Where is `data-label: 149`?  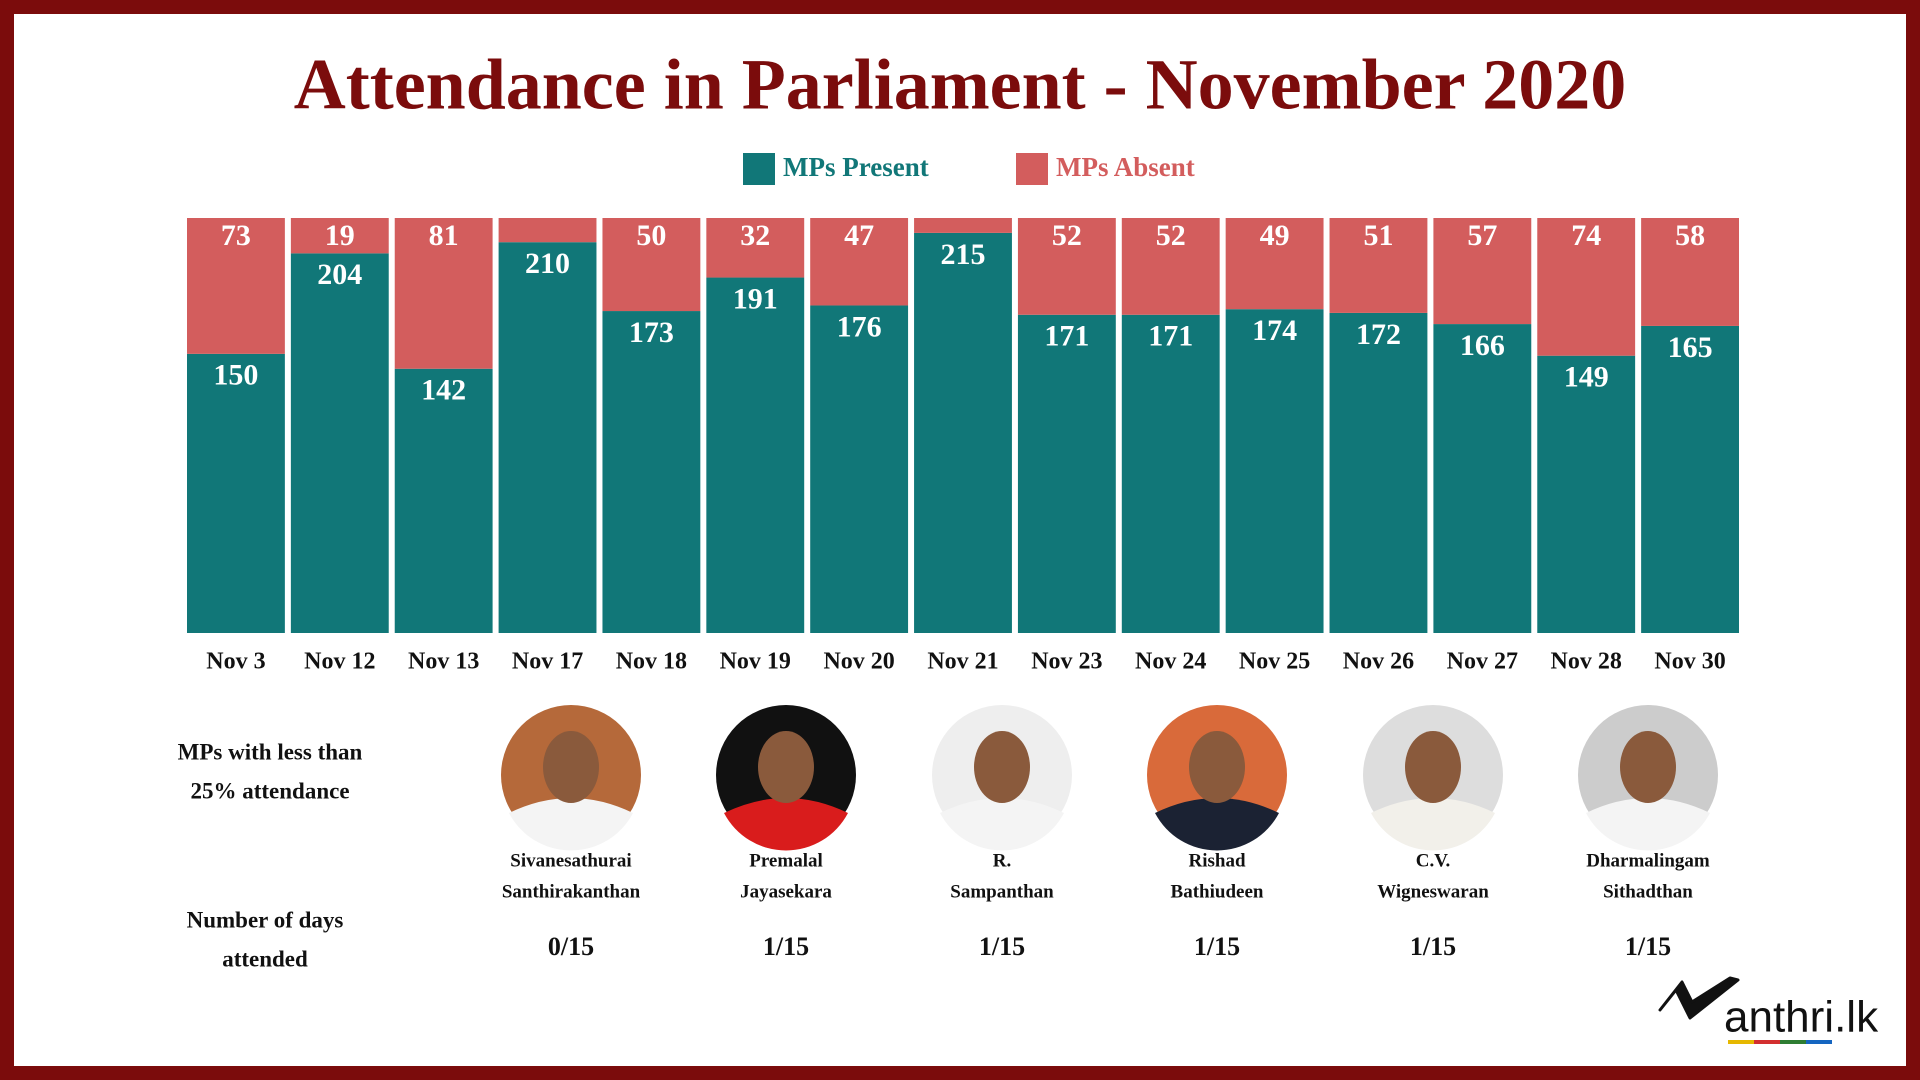
data-label: 149 is located at coordinates (1586, 377).